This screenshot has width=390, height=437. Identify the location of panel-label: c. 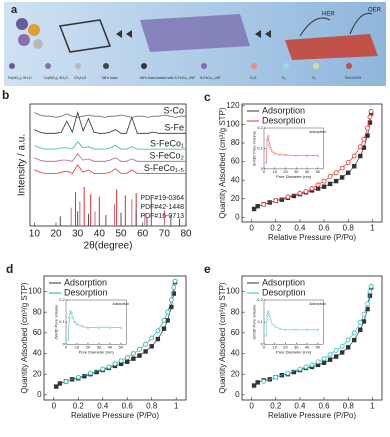
(207, 97).